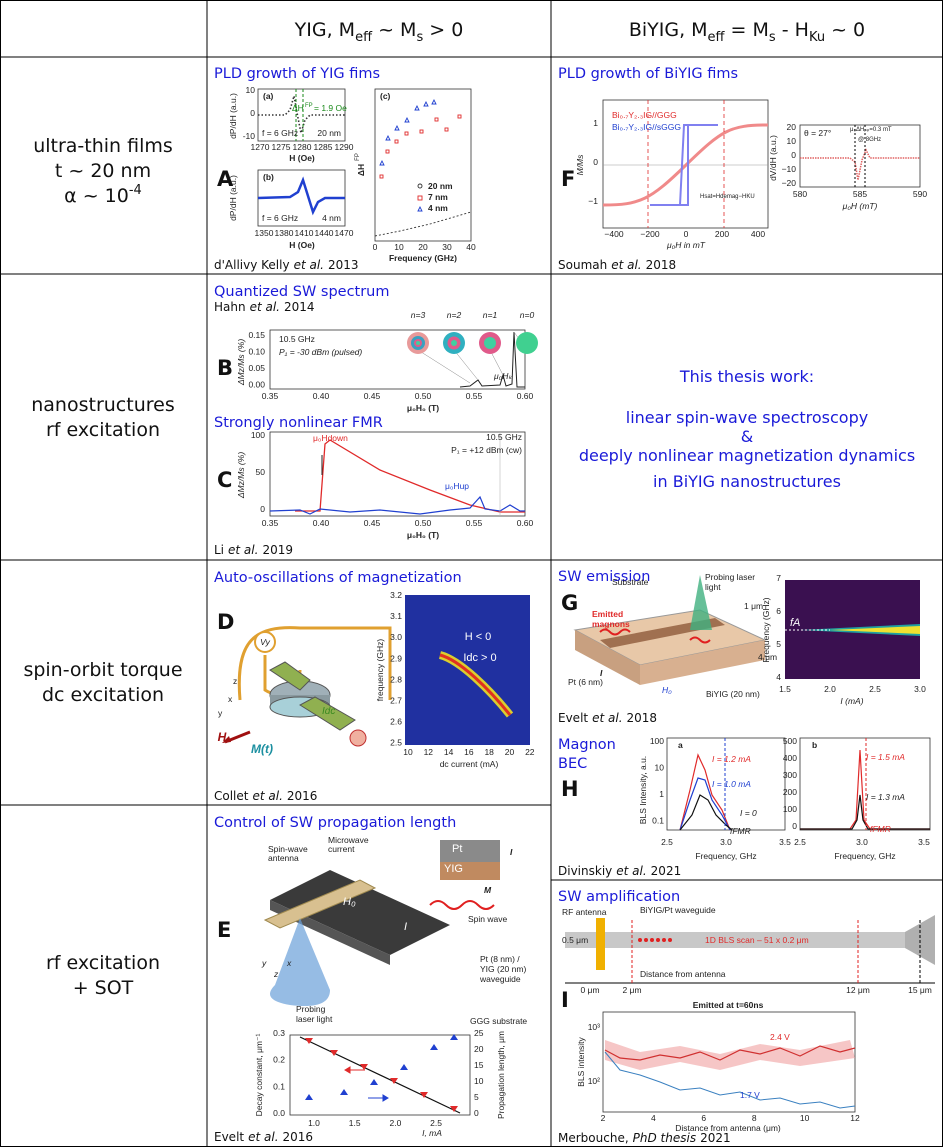 Image resolution: width=943 pixels, height=1147 pixels. Describe the element at coordinates (855, 1118) in the screenshot. I see `figure-label: 12` at that location.